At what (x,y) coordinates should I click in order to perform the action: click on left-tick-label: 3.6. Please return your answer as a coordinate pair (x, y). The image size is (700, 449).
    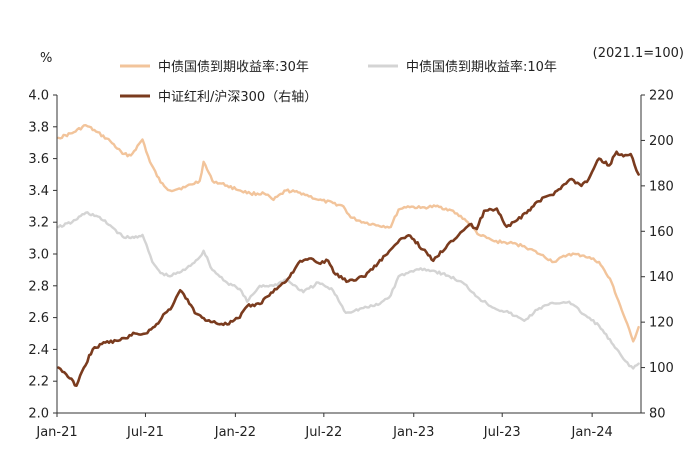
    Looking at the image, I should click on (38, 159).